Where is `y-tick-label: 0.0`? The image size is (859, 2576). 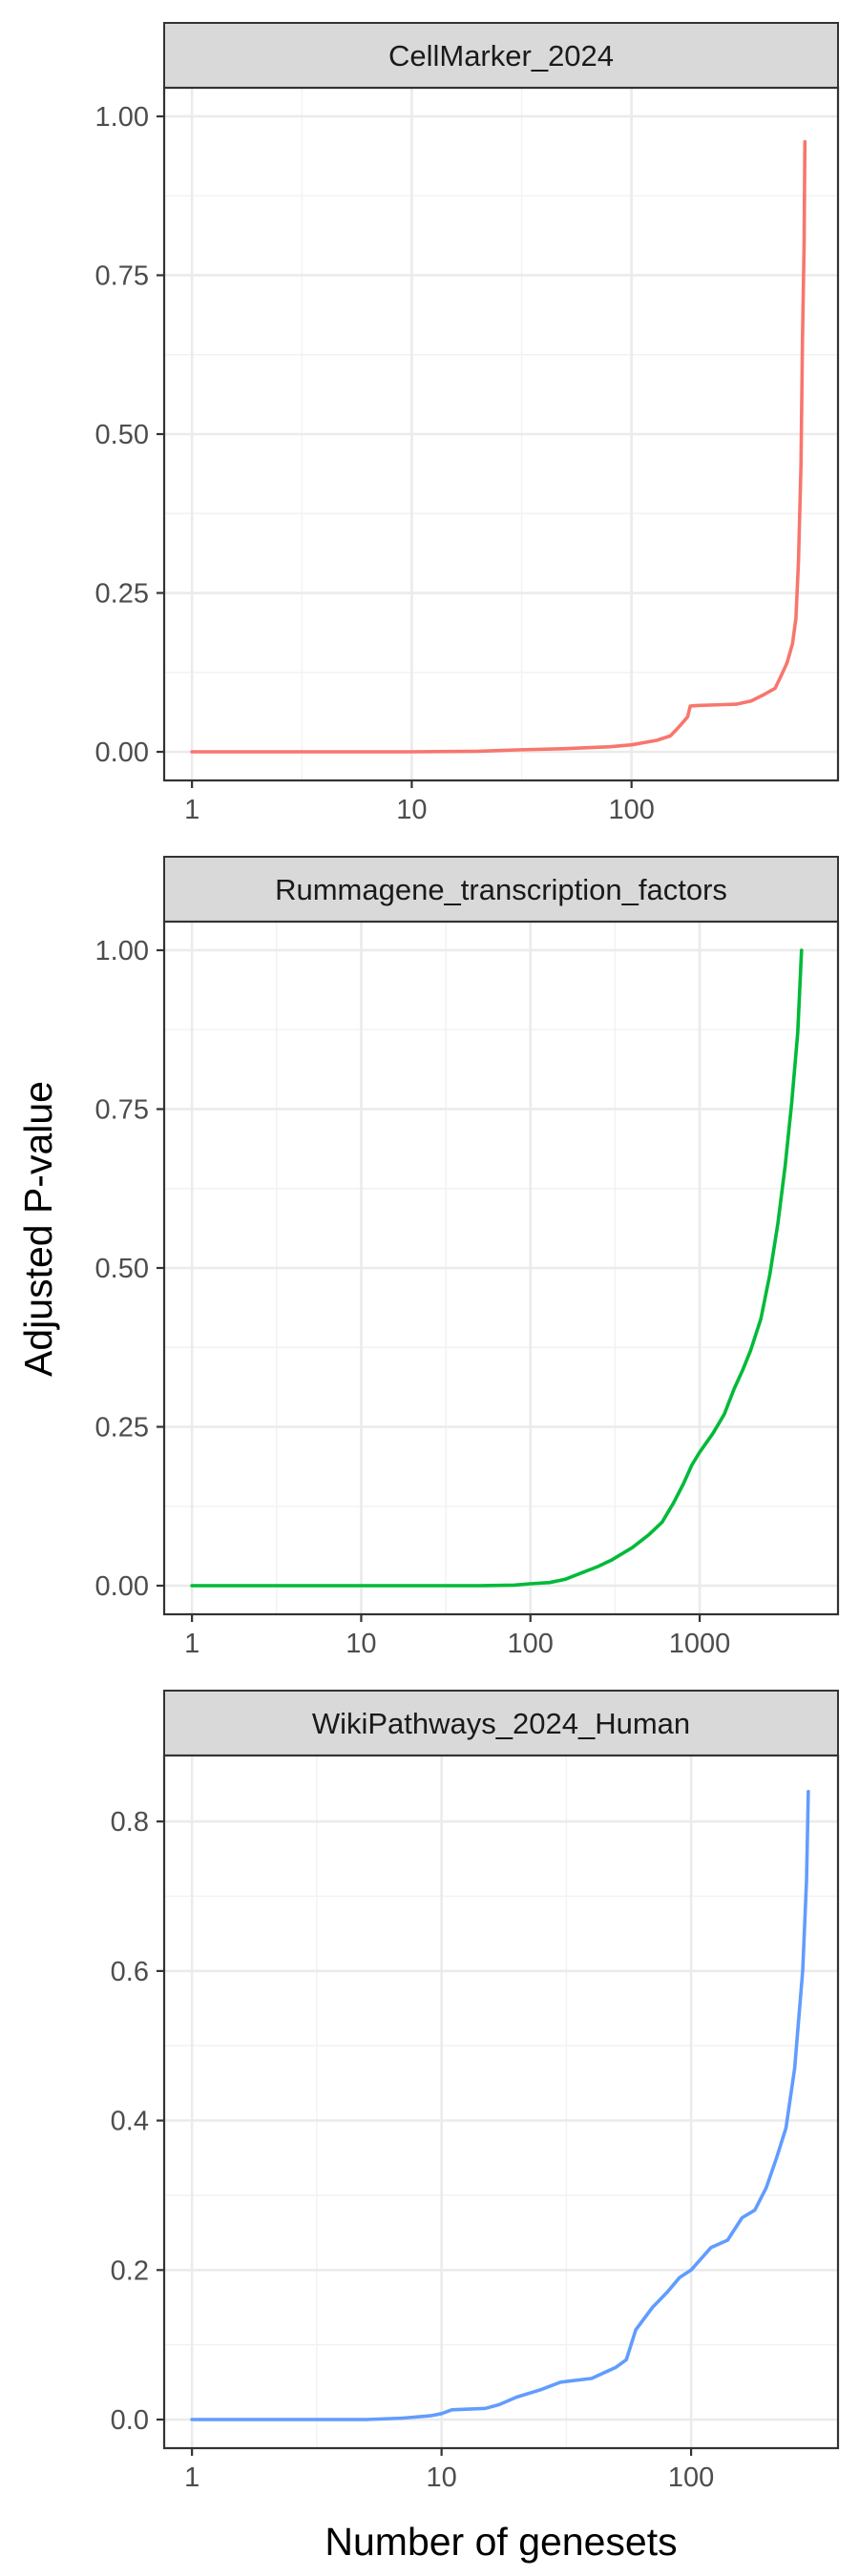 y-tick-label: 0.0 is located at coordinates (130, 2420).